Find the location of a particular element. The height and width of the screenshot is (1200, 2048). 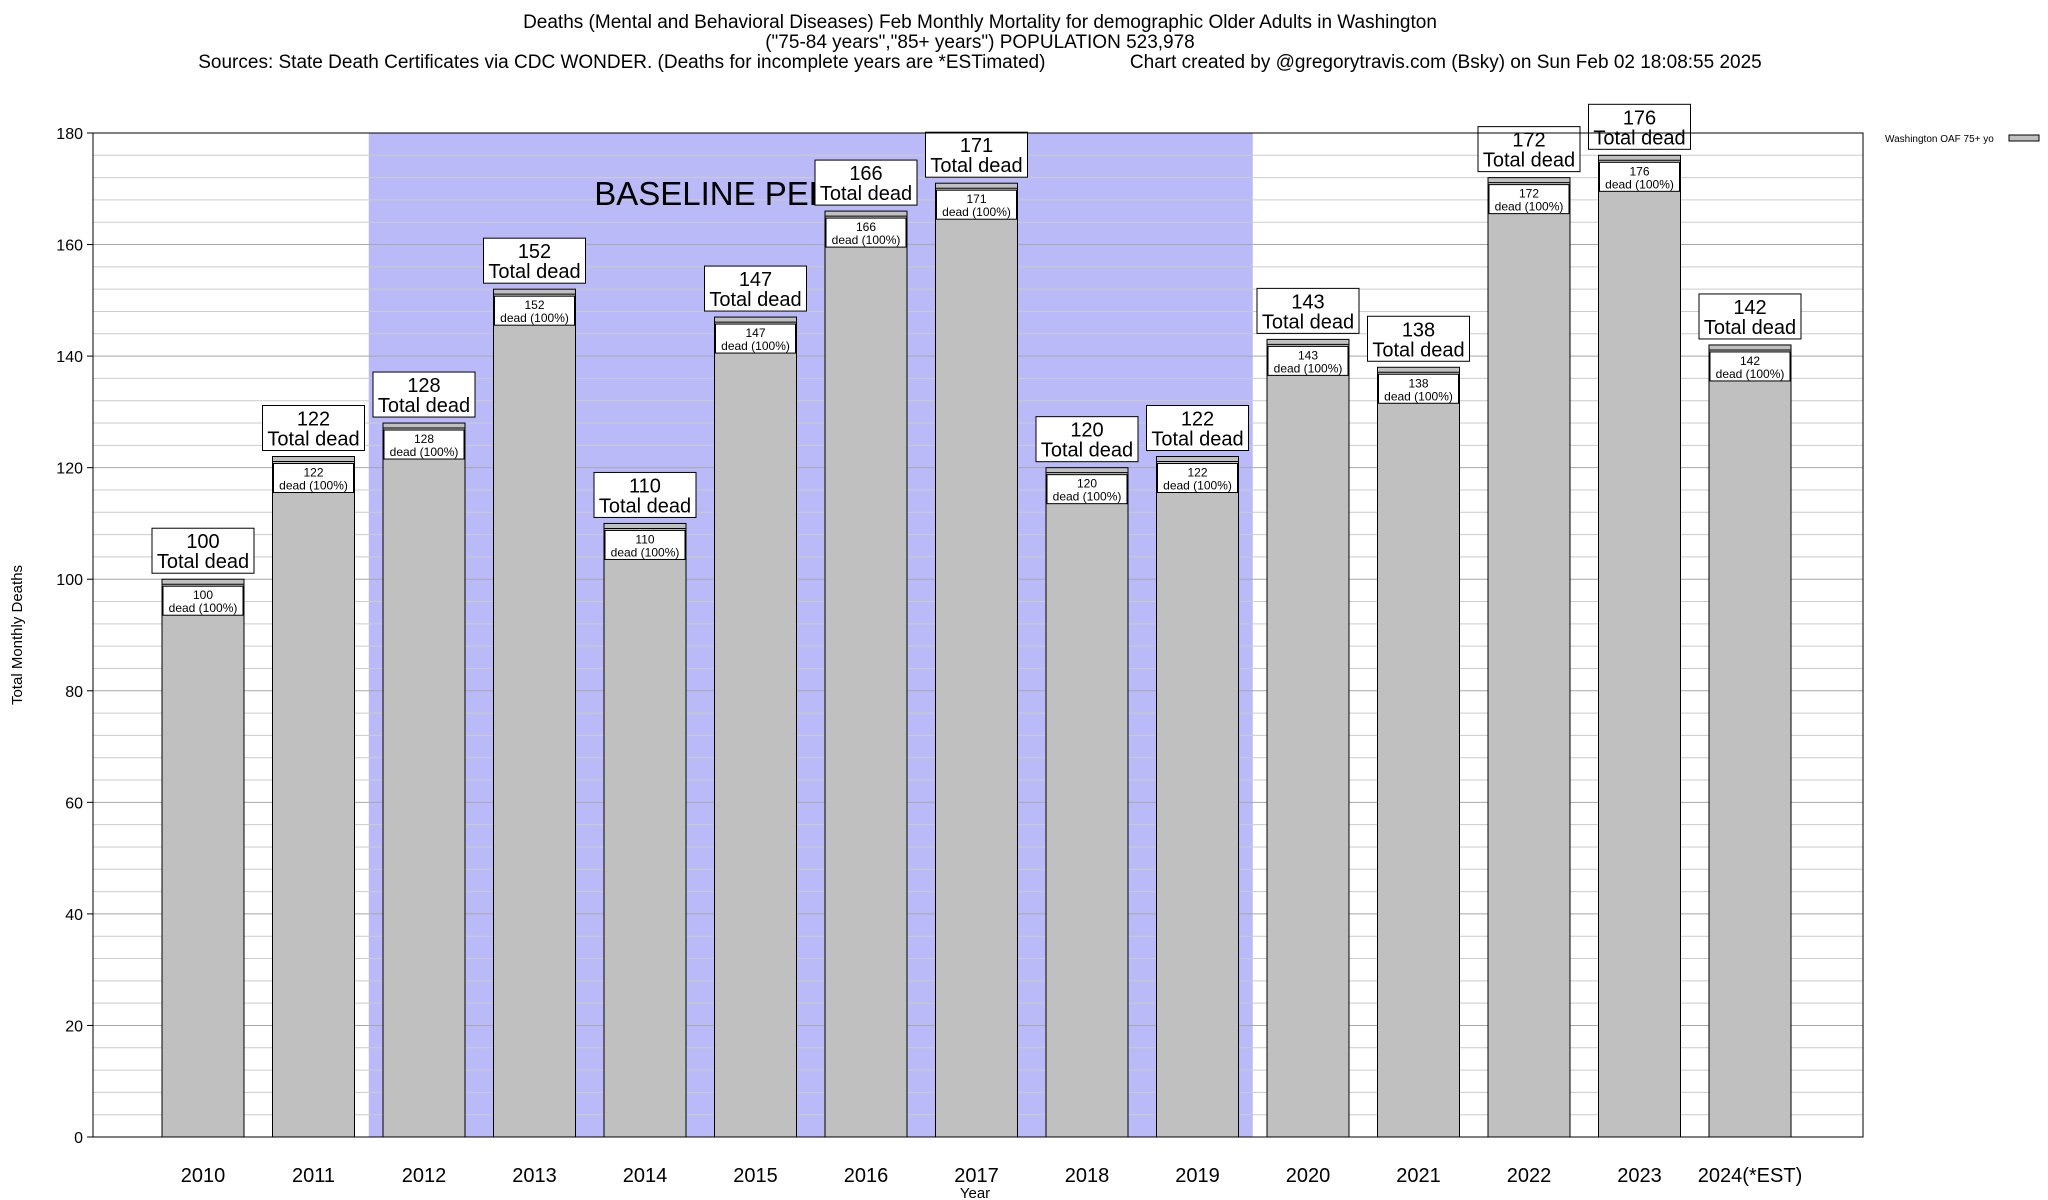

x-tick-label: 2022 is located at coordinates (1529, 1176).